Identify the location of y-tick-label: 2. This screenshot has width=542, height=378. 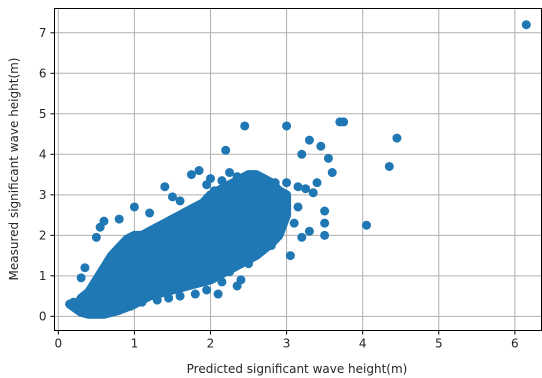
(43, 235).